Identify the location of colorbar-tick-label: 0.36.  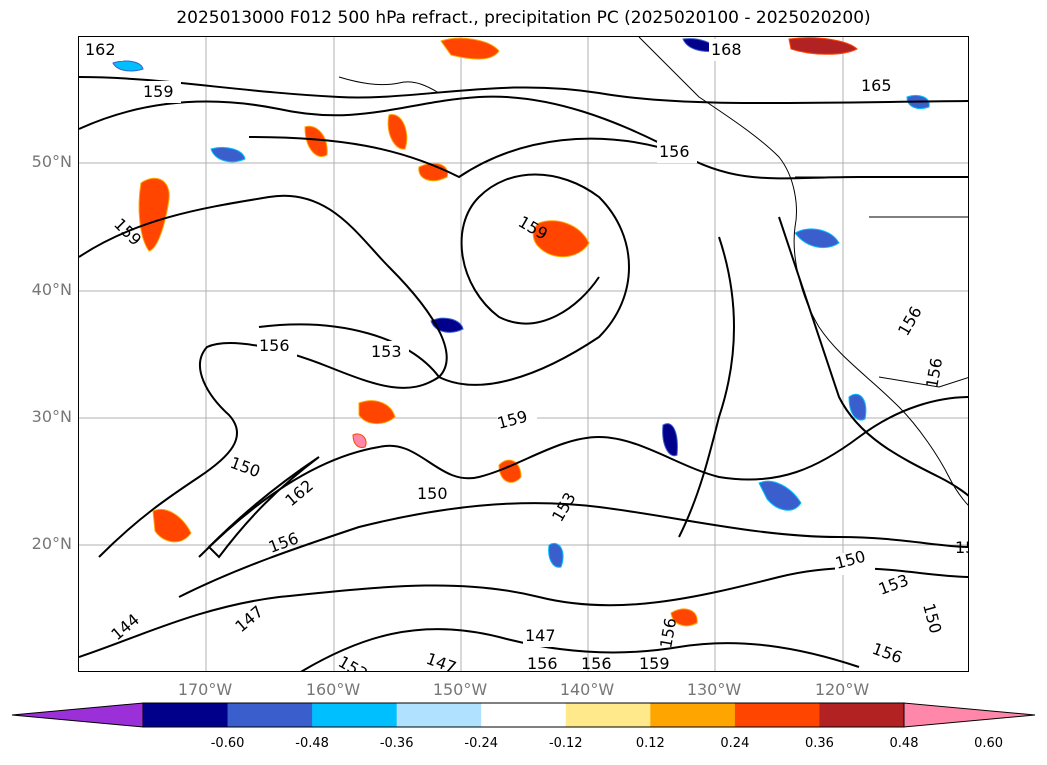
(819, 743).